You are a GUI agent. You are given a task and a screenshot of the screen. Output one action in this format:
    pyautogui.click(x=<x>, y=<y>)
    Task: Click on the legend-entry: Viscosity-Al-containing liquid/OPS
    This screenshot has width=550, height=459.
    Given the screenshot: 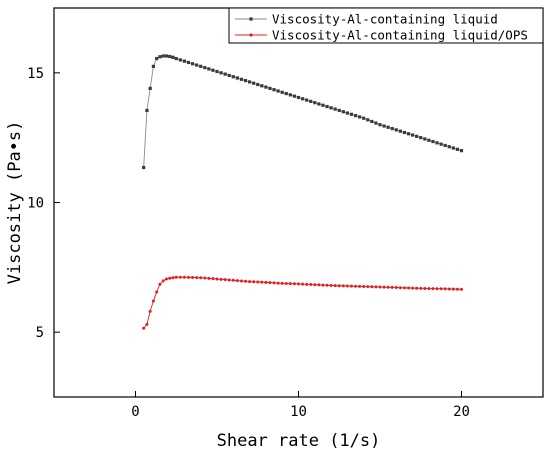 What is the action you would take?
    pyautogui.click(x=381, y=35)
    